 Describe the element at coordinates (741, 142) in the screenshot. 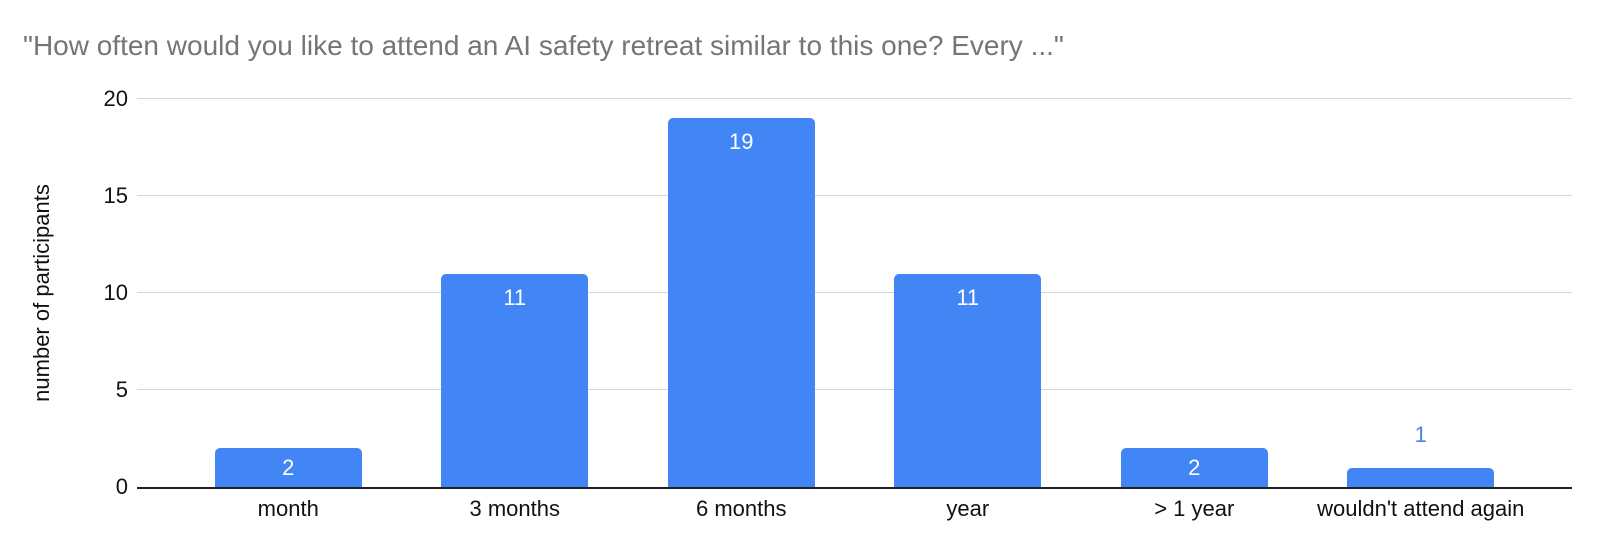

I see `bar-value-label: 19` at that location.